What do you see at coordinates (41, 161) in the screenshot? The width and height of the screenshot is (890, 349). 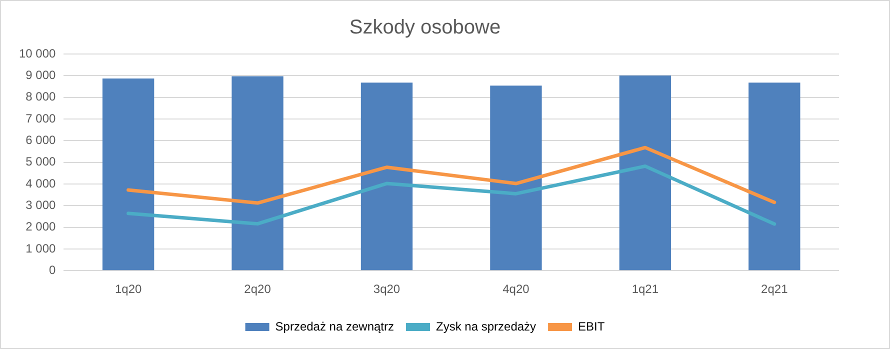 I see `y-tick-label: 5 000` at bounding box center [41, 161].